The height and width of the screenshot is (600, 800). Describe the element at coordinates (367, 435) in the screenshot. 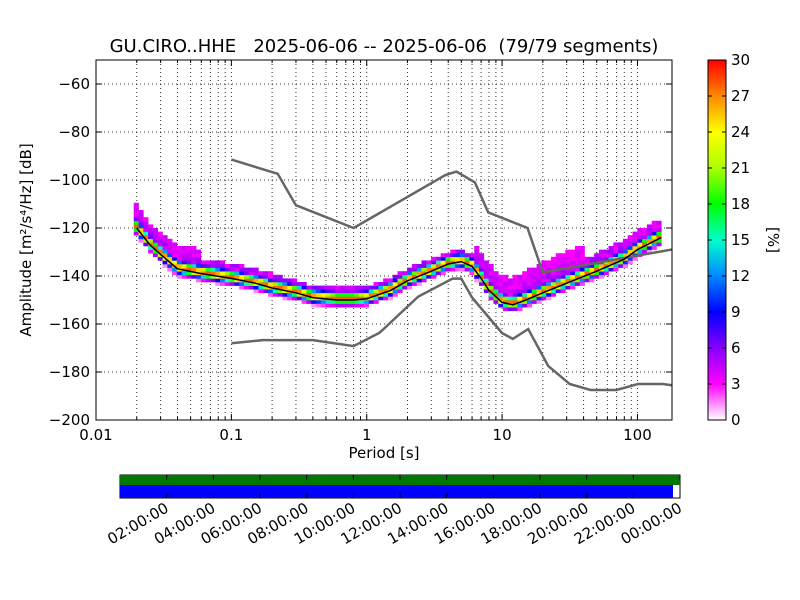

I see `x-tick-label: 1` at that location.